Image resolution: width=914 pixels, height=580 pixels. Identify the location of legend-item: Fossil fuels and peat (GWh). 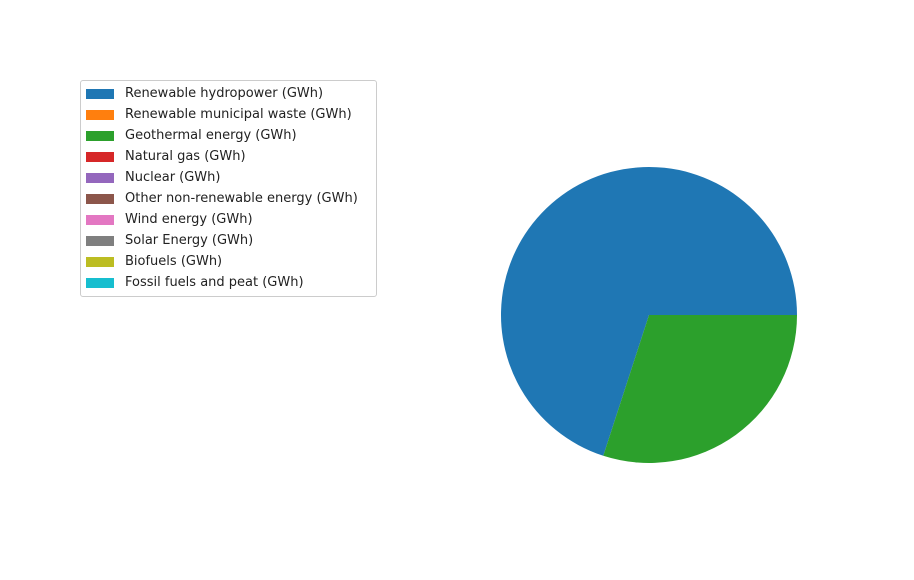
(228, 282).